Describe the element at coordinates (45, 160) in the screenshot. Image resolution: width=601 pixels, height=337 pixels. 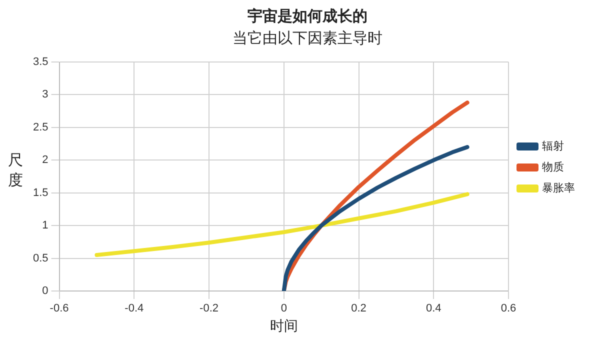
I see `y-tick-label: 2` at that location.